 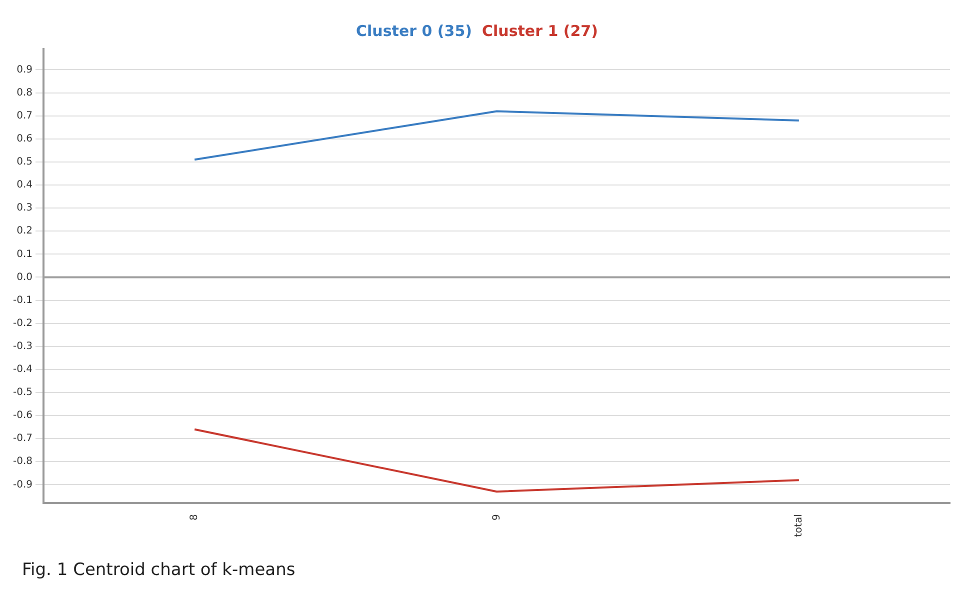 I want to click on y-tick-label: 0.7, so click(x=24, y=116).